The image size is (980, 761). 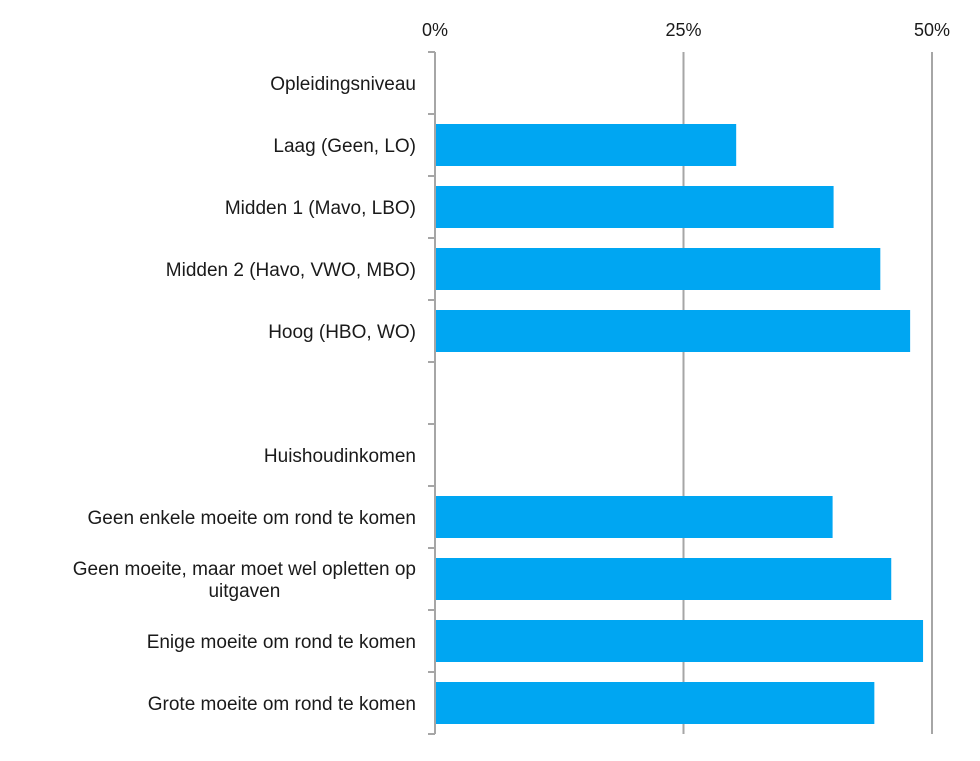 What do you see at coordinates (344, 146) in the screenshot?
I see `category-label-2: Laag (Geen, LO)` at bounding box center [344, 146].